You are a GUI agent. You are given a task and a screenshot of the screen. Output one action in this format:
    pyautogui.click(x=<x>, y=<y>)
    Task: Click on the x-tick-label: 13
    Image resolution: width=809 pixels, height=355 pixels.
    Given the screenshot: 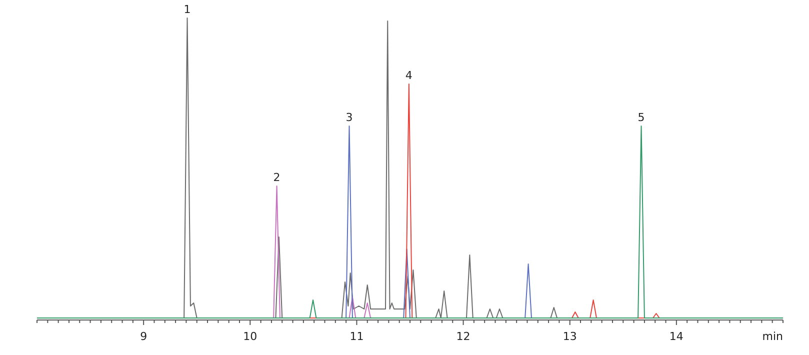 What is the action you would take?
    pyautogui.click(x=569, y=336)
    